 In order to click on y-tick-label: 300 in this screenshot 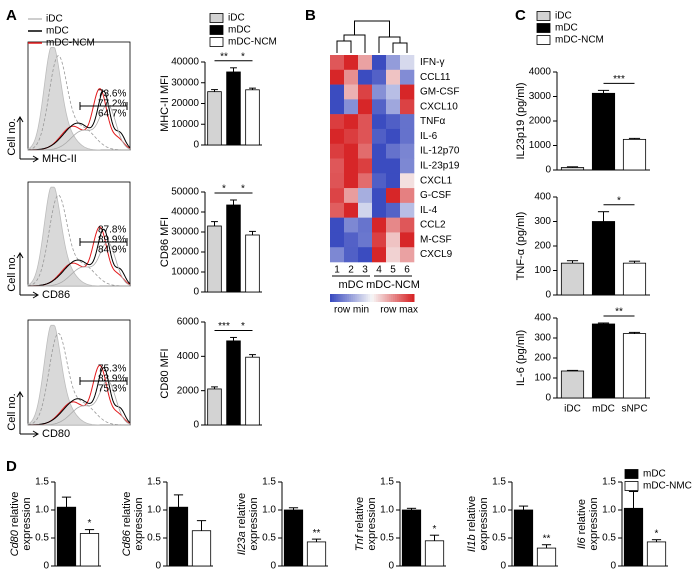, I will do `click(542, 221)`.